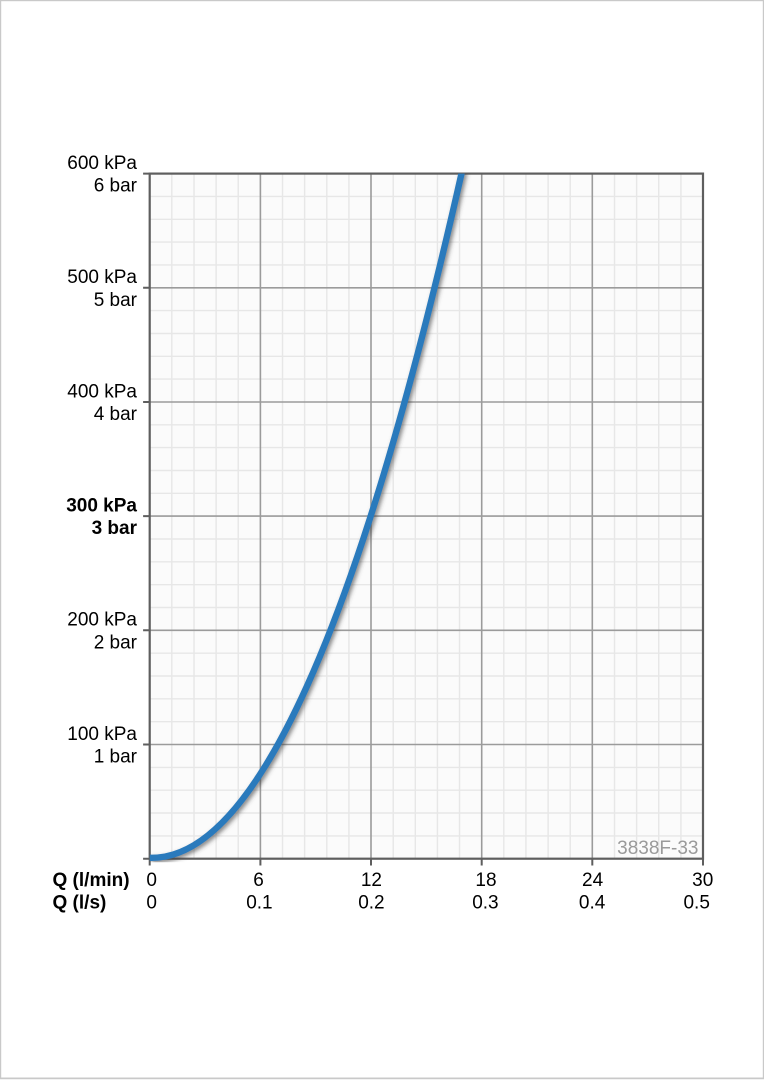 The height and width of the screenshot is (1080, 764). What do you see at coordinates (696, 902) in the screenshot?
I see `svg-text: 0.5` at bounding box center [696, 902].